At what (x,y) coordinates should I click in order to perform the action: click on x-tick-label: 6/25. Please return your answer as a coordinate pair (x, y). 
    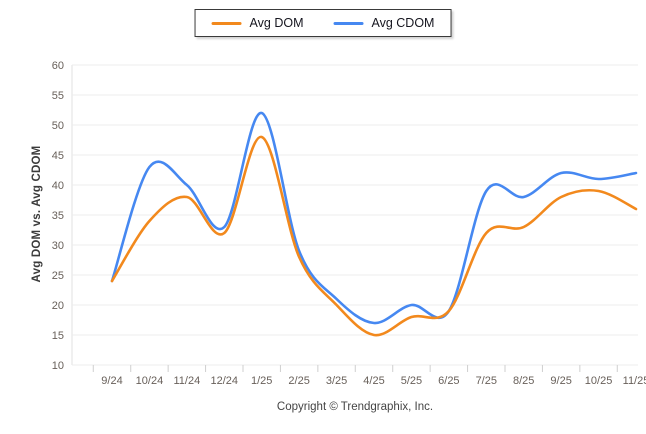
    Looking at the image, I should click on (448, 381).